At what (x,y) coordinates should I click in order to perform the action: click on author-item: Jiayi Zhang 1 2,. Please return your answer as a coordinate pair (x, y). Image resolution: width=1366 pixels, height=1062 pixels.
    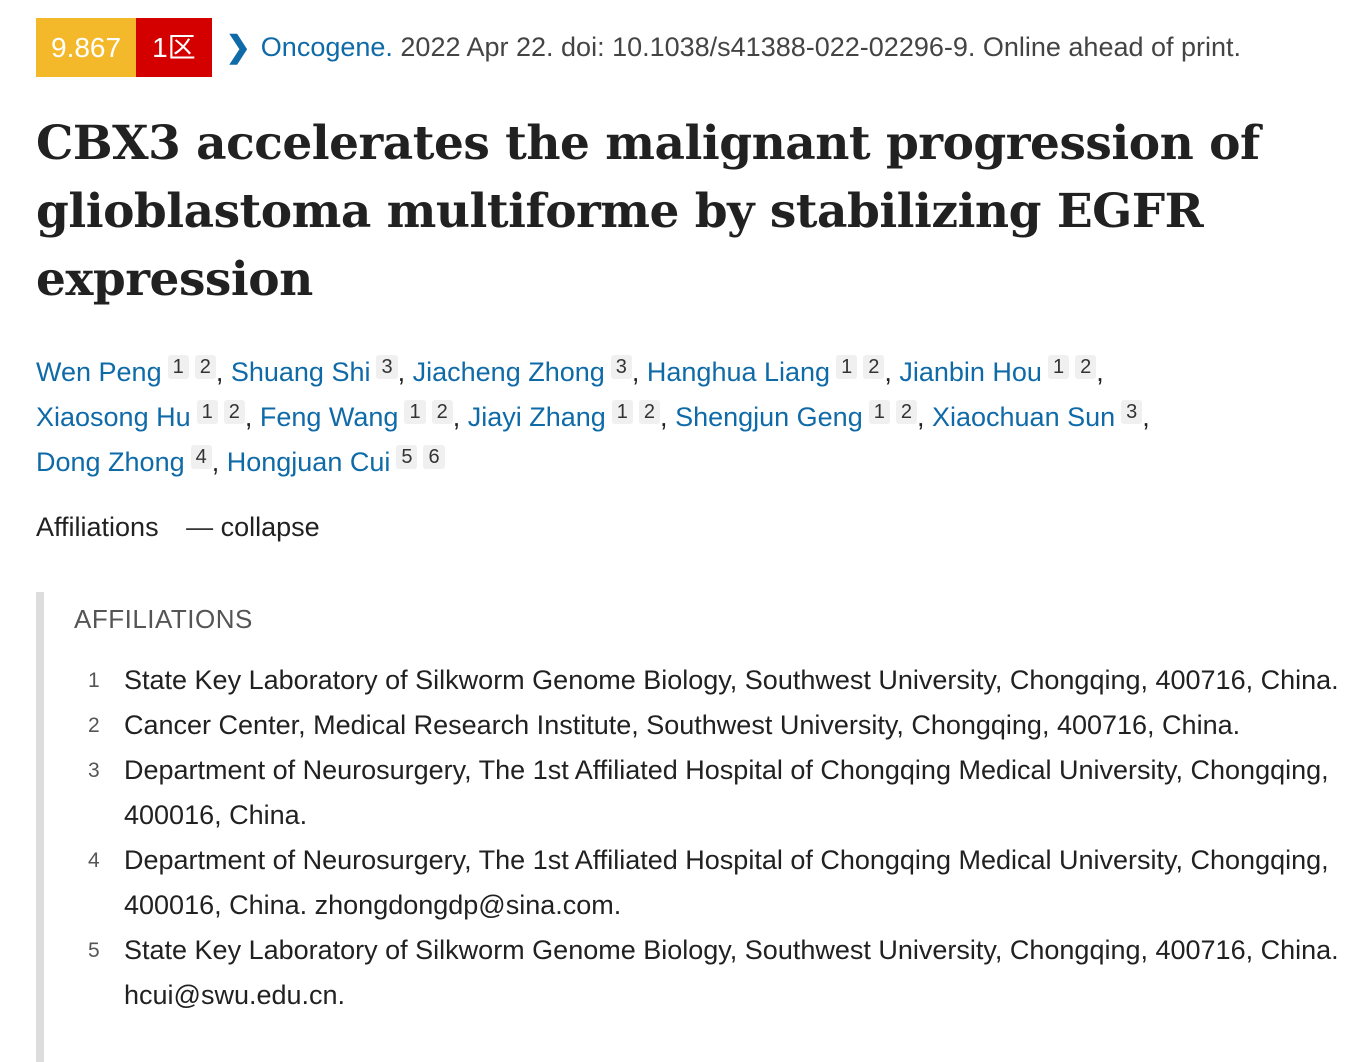
    Looking at the image, I should click on (571, 416).